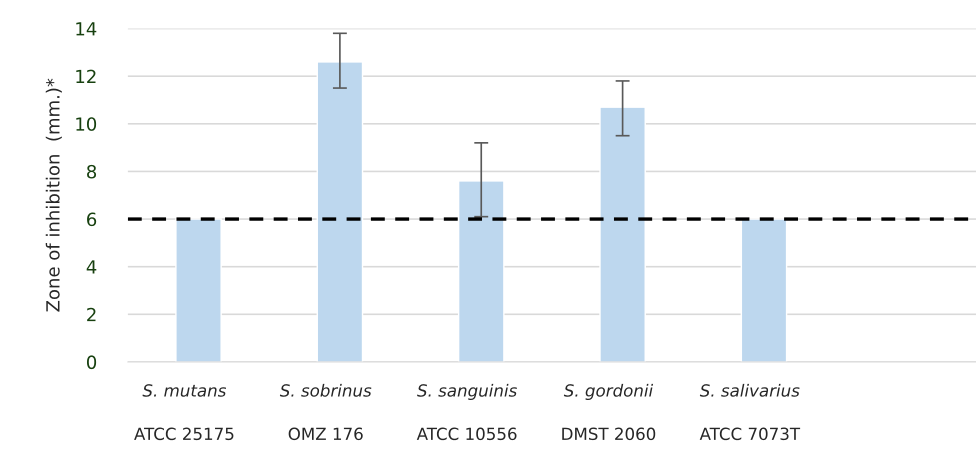  What do you see at coordinates (466, 412) in the screenshot?
I see `category-label: S. sanguinis ATCC 10556` at bounding box center [466, 412].